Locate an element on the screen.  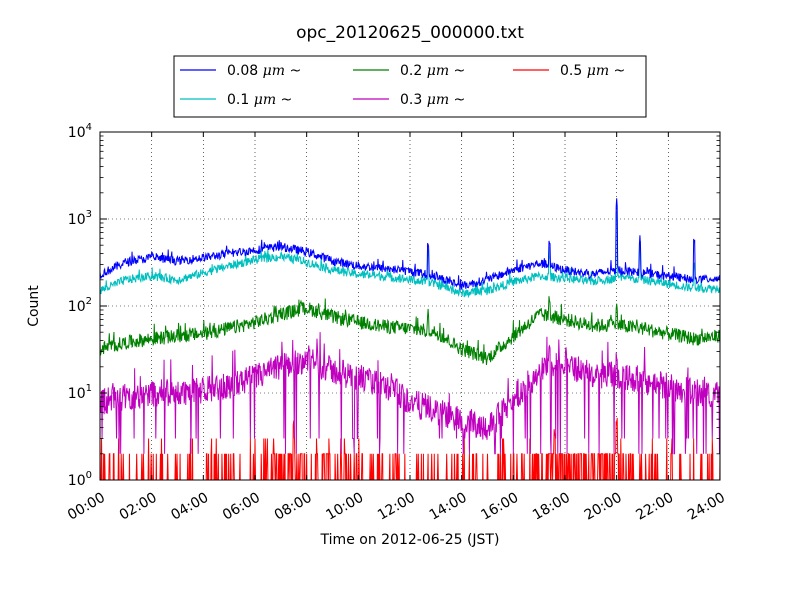
legend-label: 0.2 μm ~ is located at coordinates (432, 71).